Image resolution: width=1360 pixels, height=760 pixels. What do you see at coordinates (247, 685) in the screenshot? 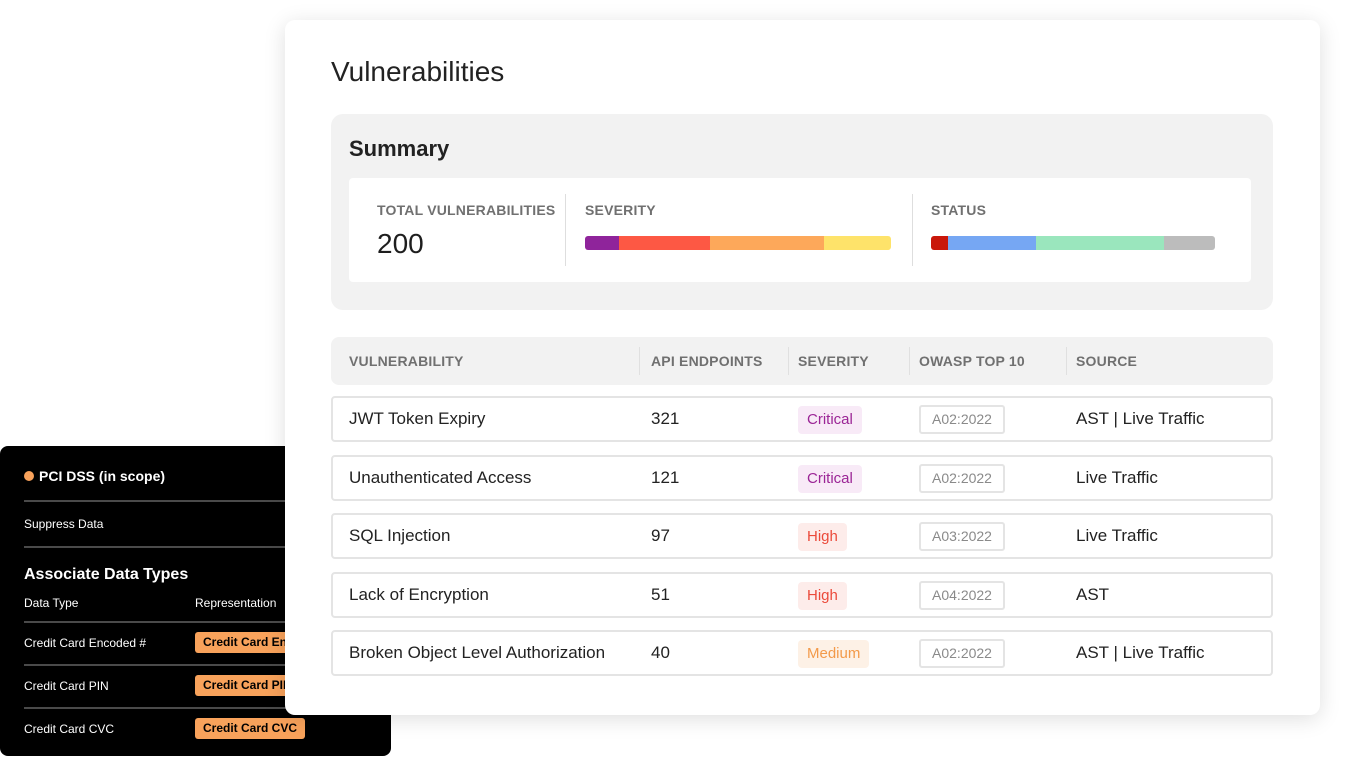
I see `representation-chip: Credit Card PIN` at bounding box center [247, 685].